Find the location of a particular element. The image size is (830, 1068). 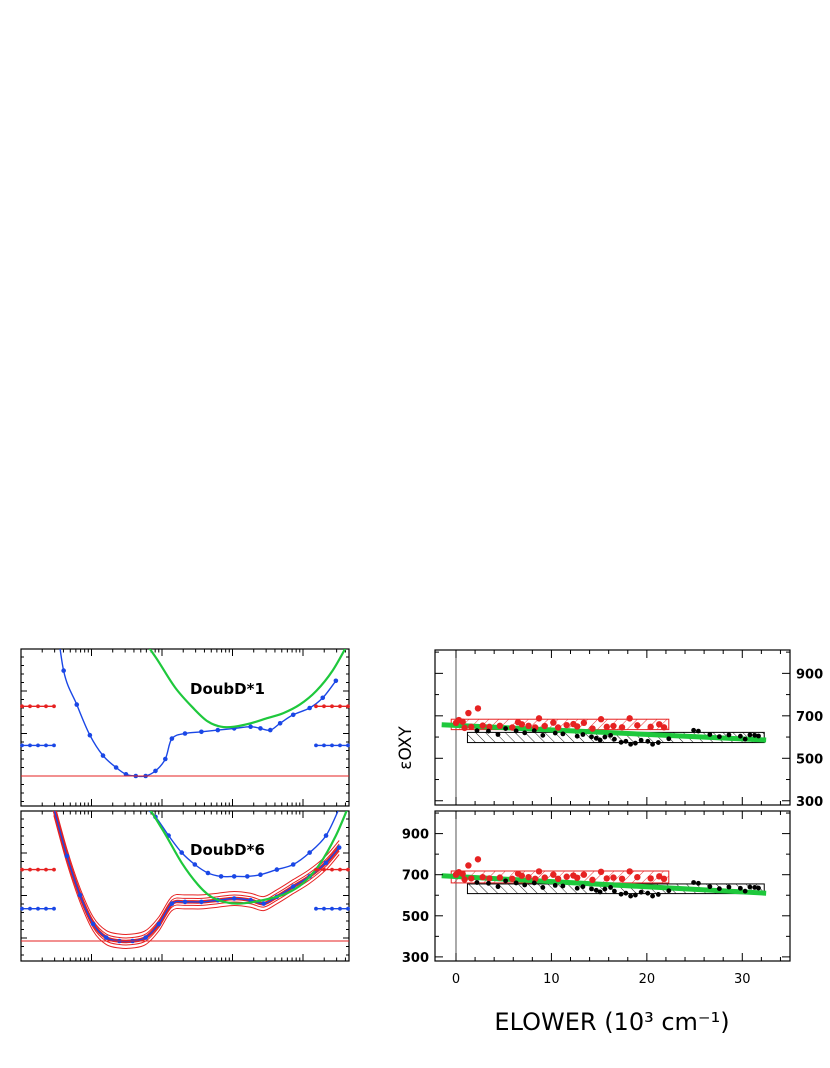

series-line is located at coordinates (248, 858).